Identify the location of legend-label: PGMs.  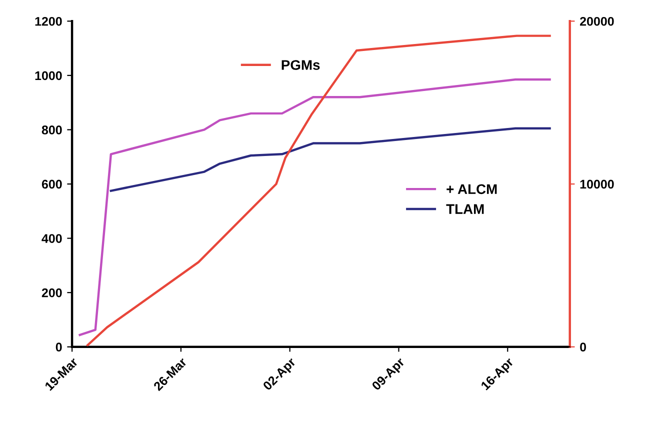
(301, 65).